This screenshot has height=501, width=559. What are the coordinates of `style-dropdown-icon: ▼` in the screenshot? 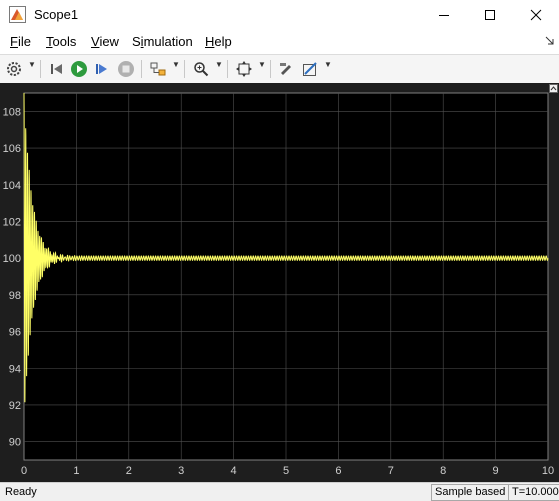 It's located at (328, 64).